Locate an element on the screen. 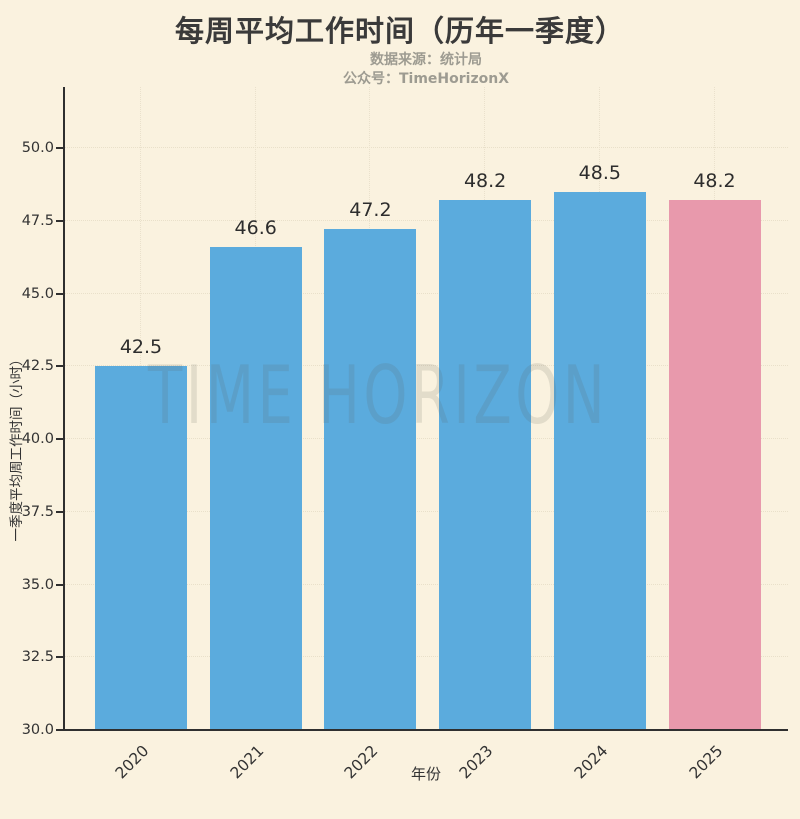  y-tick-label: 40.0 is located at coordinates (37, 439).